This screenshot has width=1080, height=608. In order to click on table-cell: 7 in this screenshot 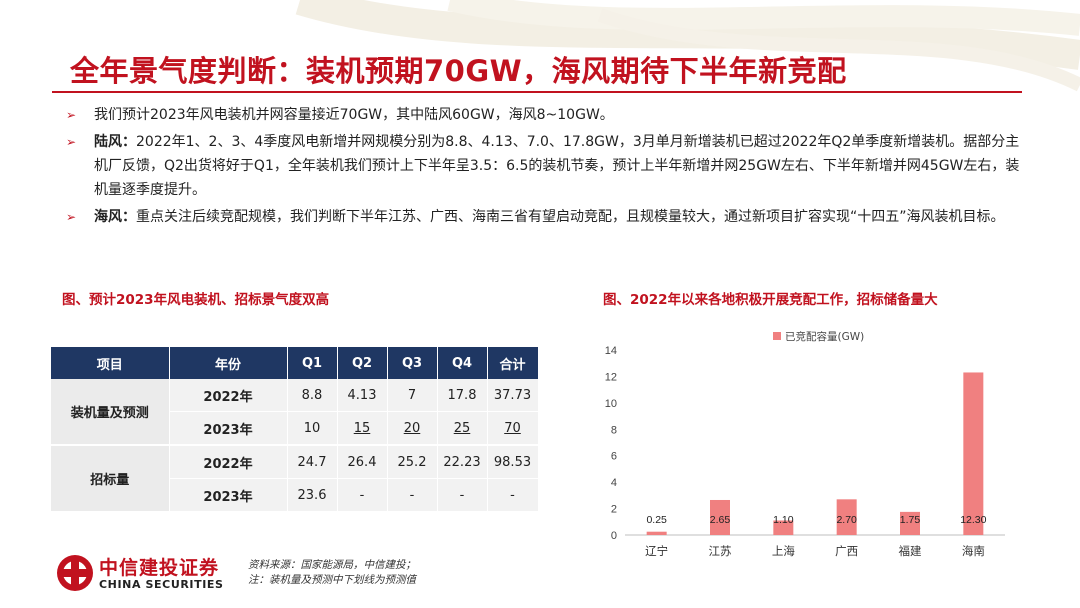, I will do `click(412, 395)`.